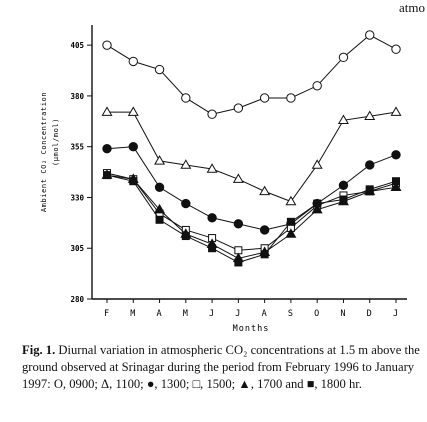  I want to click on x-tick-label: D, so click(370, 314).